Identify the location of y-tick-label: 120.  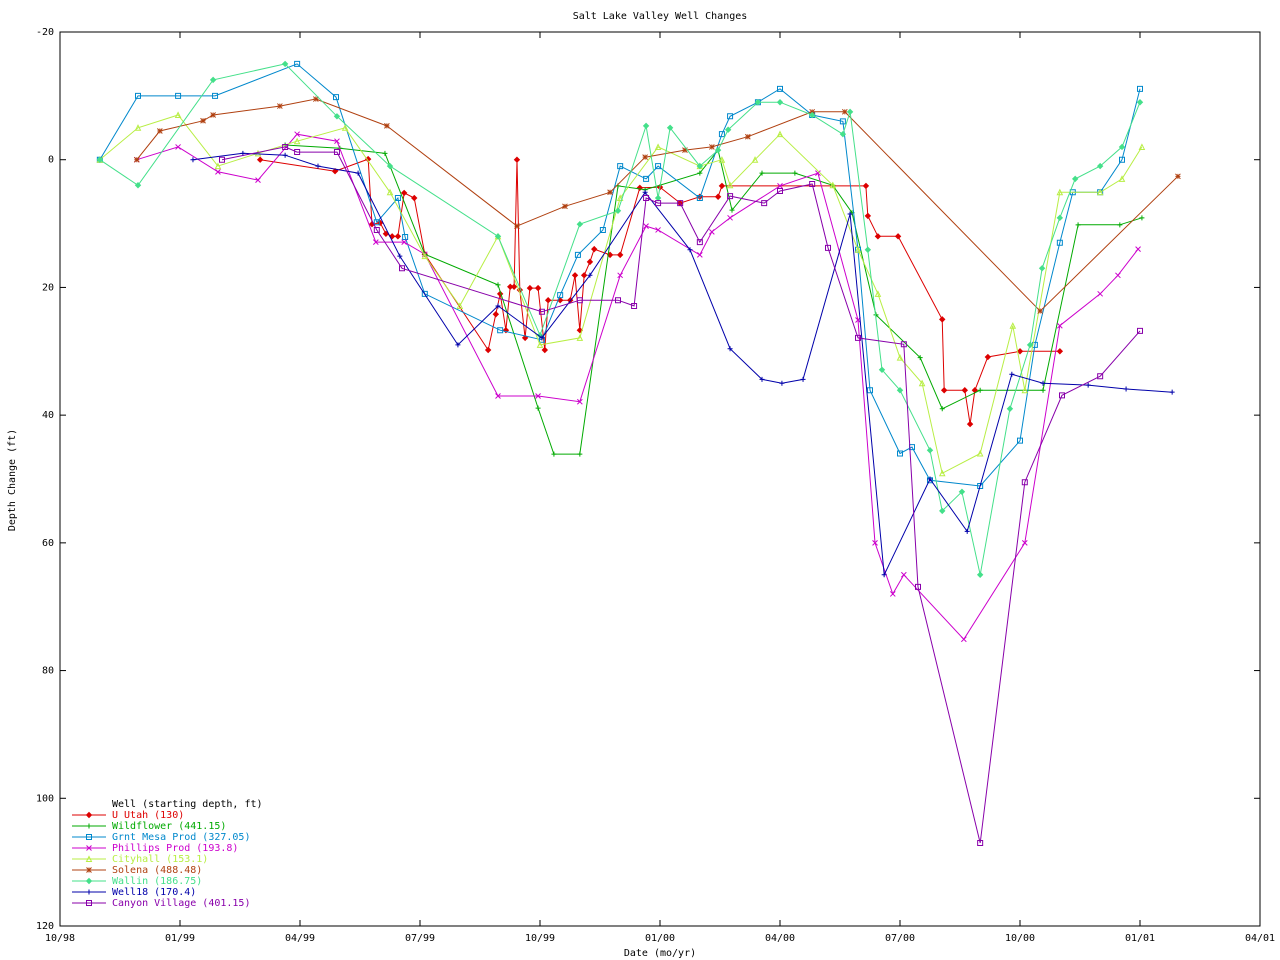
(45, 926).